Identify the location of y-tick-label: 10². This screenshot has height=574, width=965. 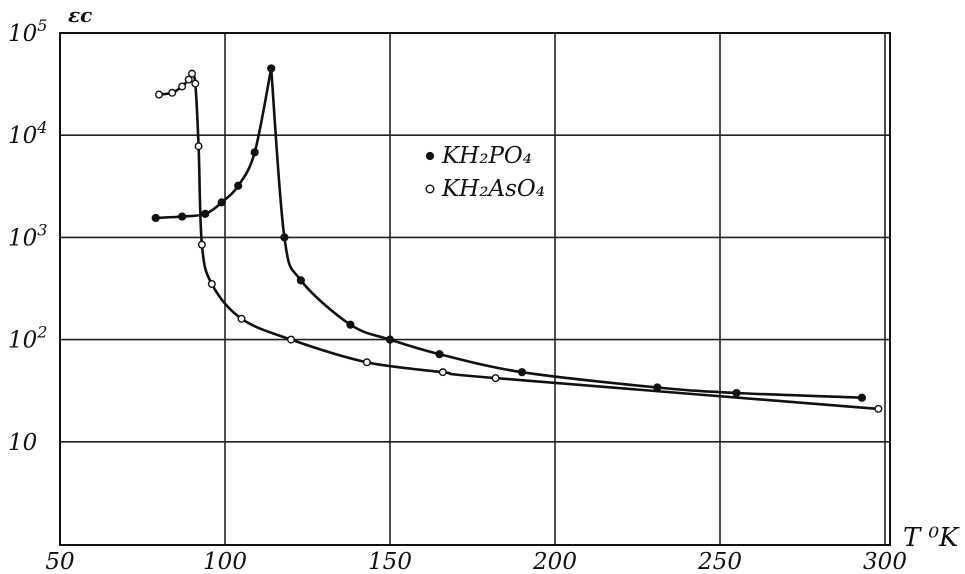
(27, 338).